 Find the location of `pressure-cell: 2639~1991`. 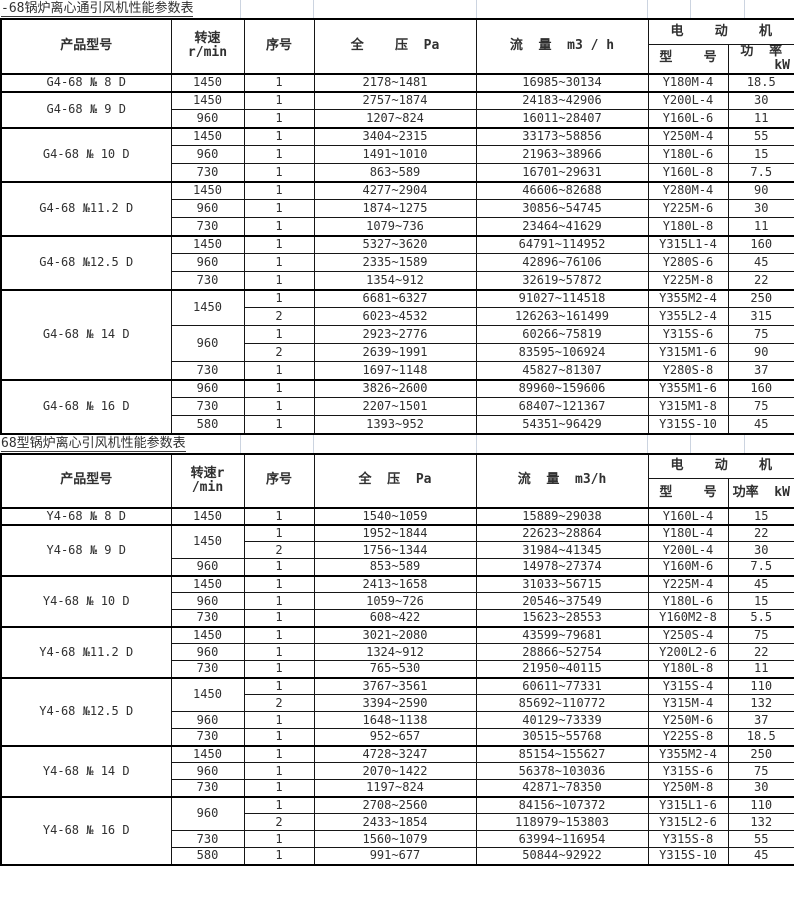

pressure-cell: 2639~1991 is located at coordinates (395, 352).